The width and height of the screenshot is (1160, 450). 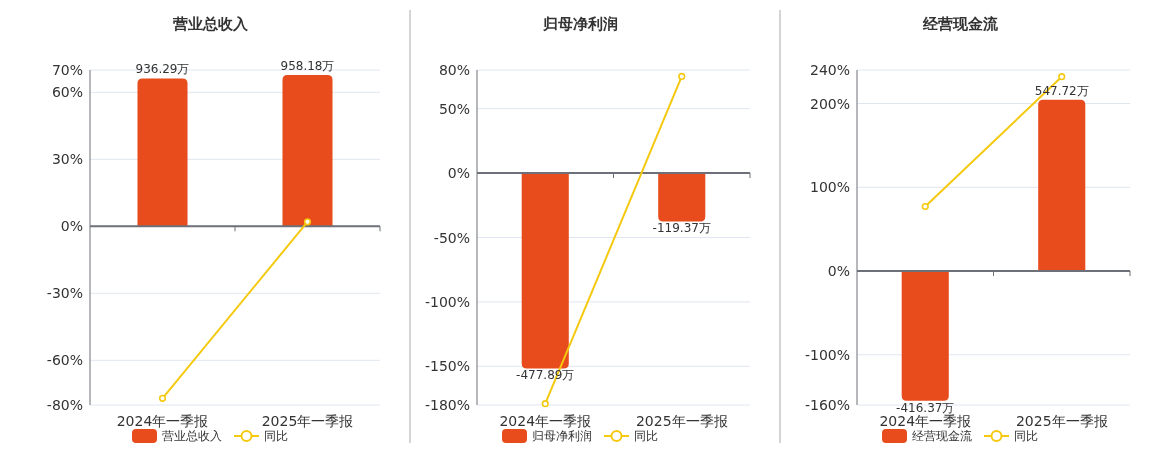 What do you see at coordinates (451, 237) in the screenshot?
I see `y-tick-label: -50%` at bounding box center [451, 237].